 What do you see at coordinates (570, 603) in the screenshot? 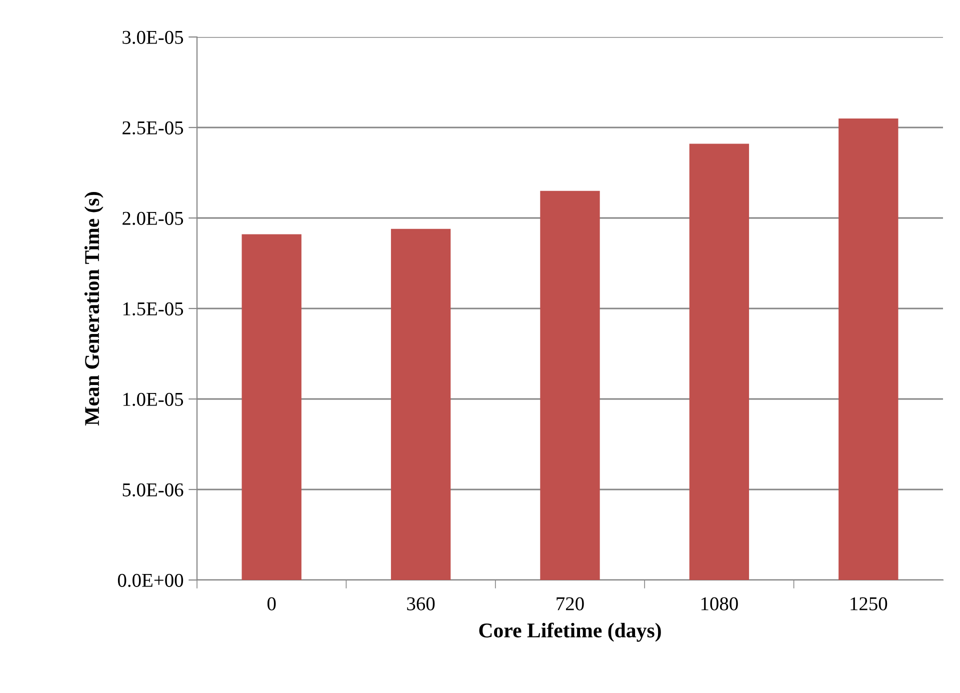
I see `x-tick-label: 720` at bounding box center [570, 603].